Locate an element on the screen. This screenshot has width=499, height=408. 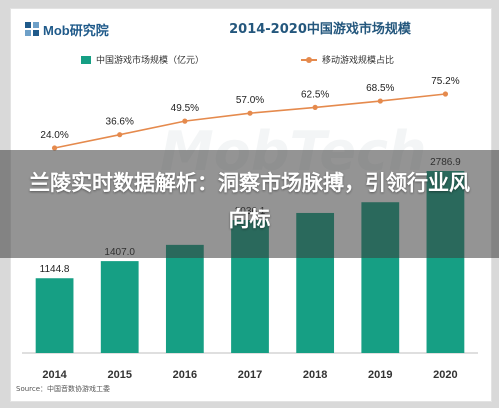
x-tick-2017: 2017 is located at coordinates (250, 375).